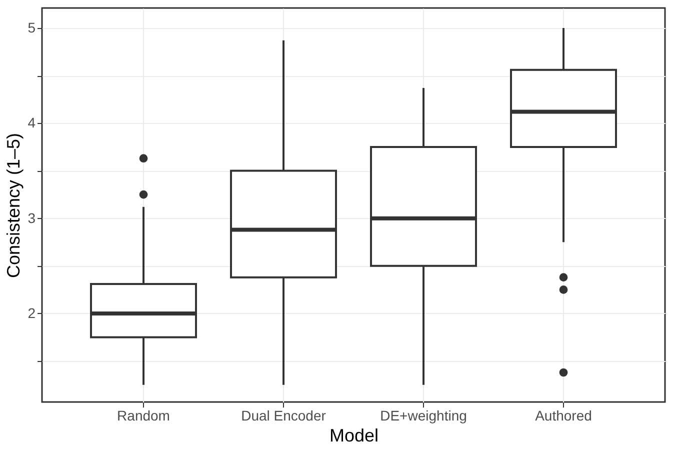 This screenshot has width=675, height=450. What do you see at coordinates (283, 416) in the screenshot?
I see `x-tick-label: Dual Encoder` at bounding box center [283, 416].